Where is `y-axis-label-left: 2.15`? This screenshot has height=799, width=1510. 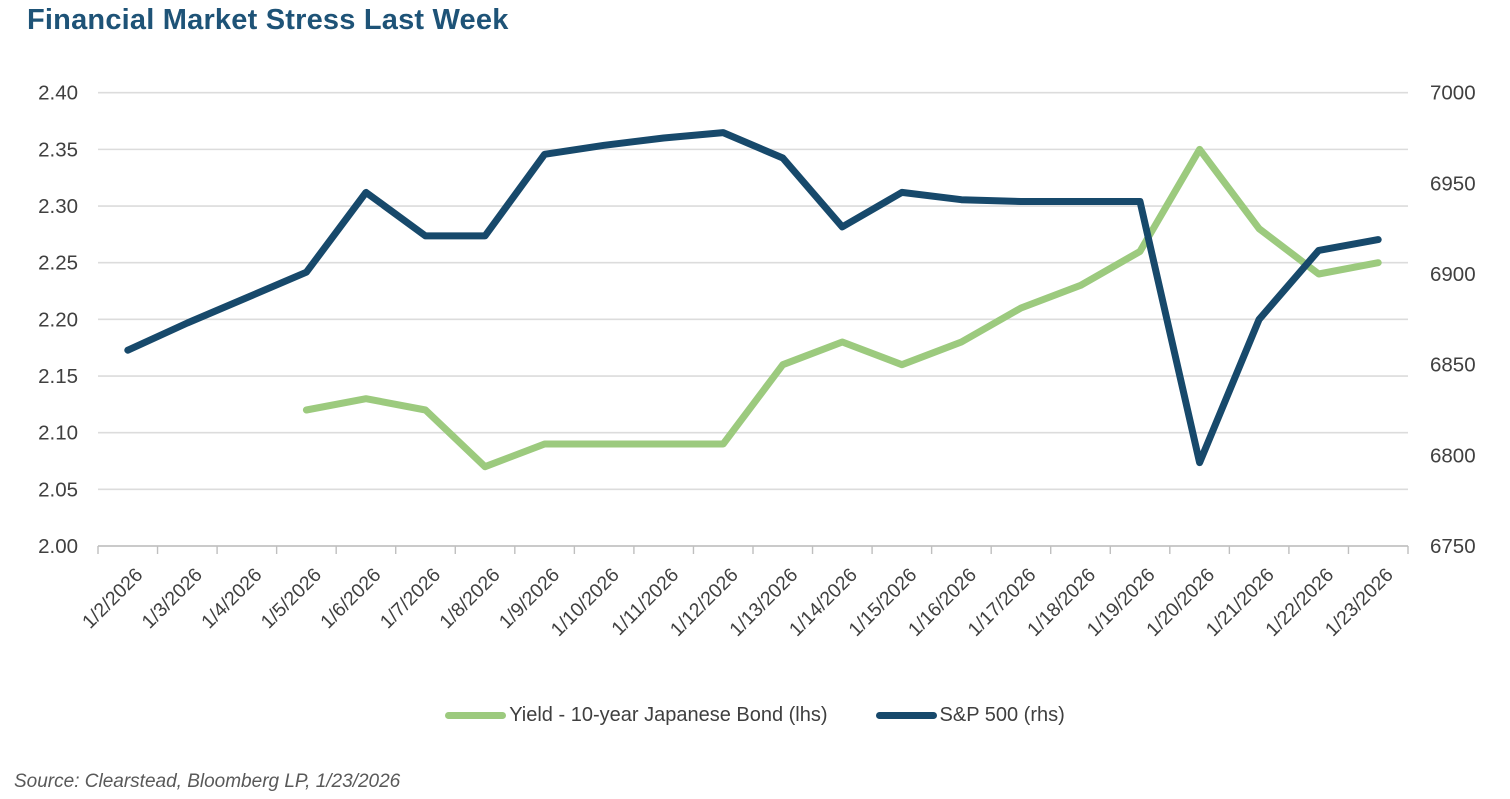
y-axis-label-left: 2.15 is located at coordinates (58, 376).